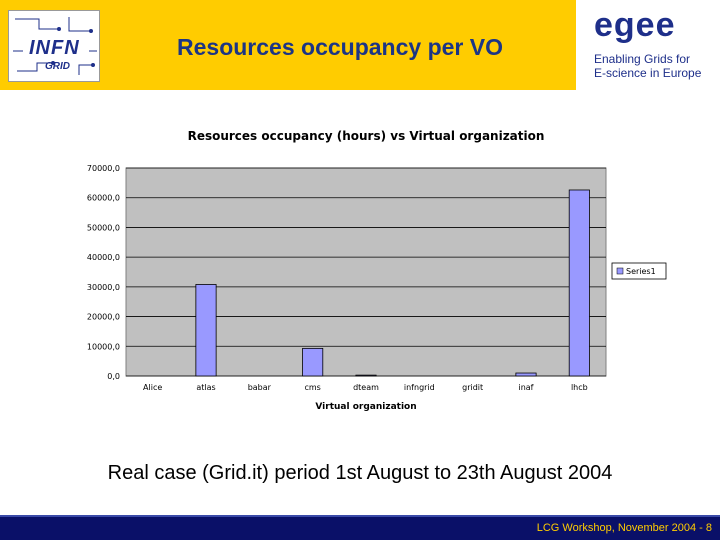 This screenshot has width=720, height=540. What do you see at coordinates (312, 387) in the screenshot?
I see `x-tick-label: cms` at bounding box center [312, 387].